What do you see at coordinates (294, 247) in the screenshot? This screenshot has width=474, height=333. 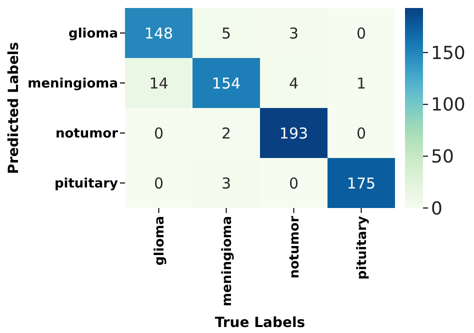 I see `x-tick-label: notumor` at bounding box center [294, 247].